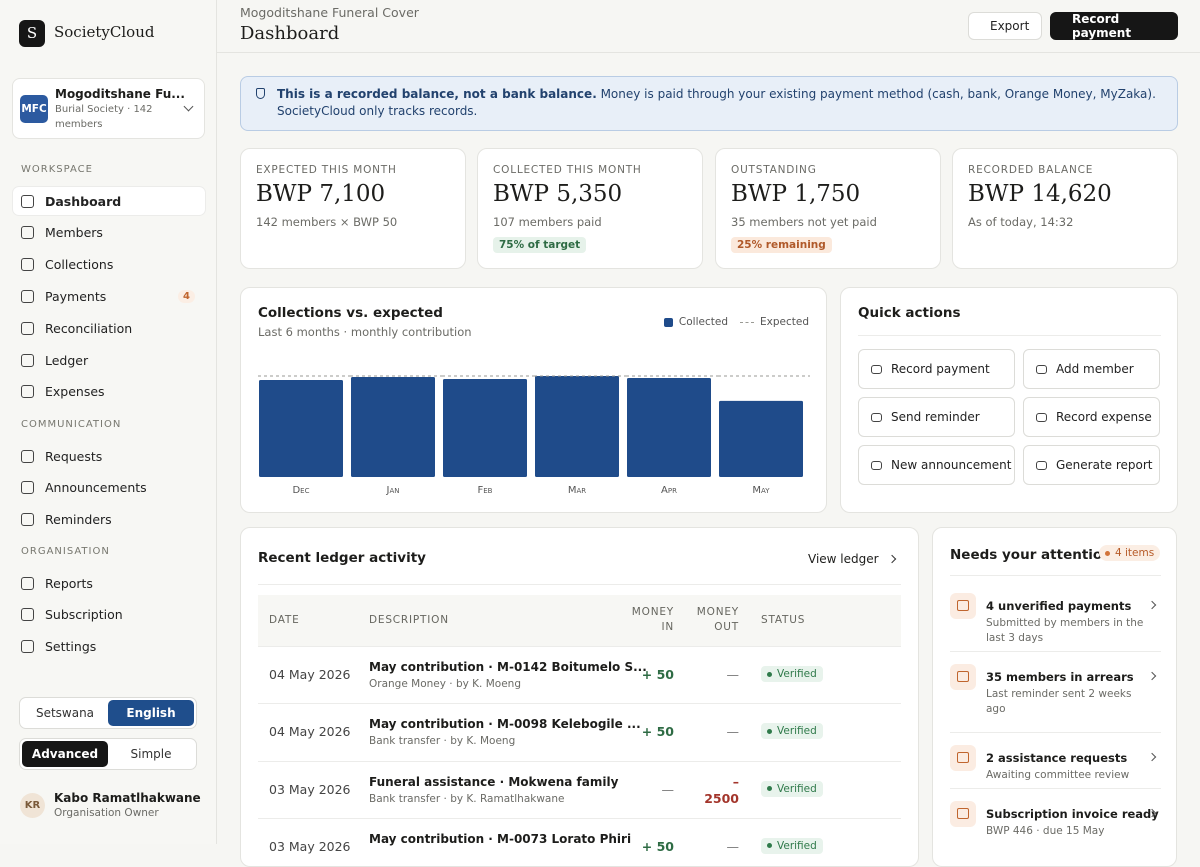 The image size is (1200, 867). I want to click on stat-label: RECORDED BALANCE, so click(1031, 170).